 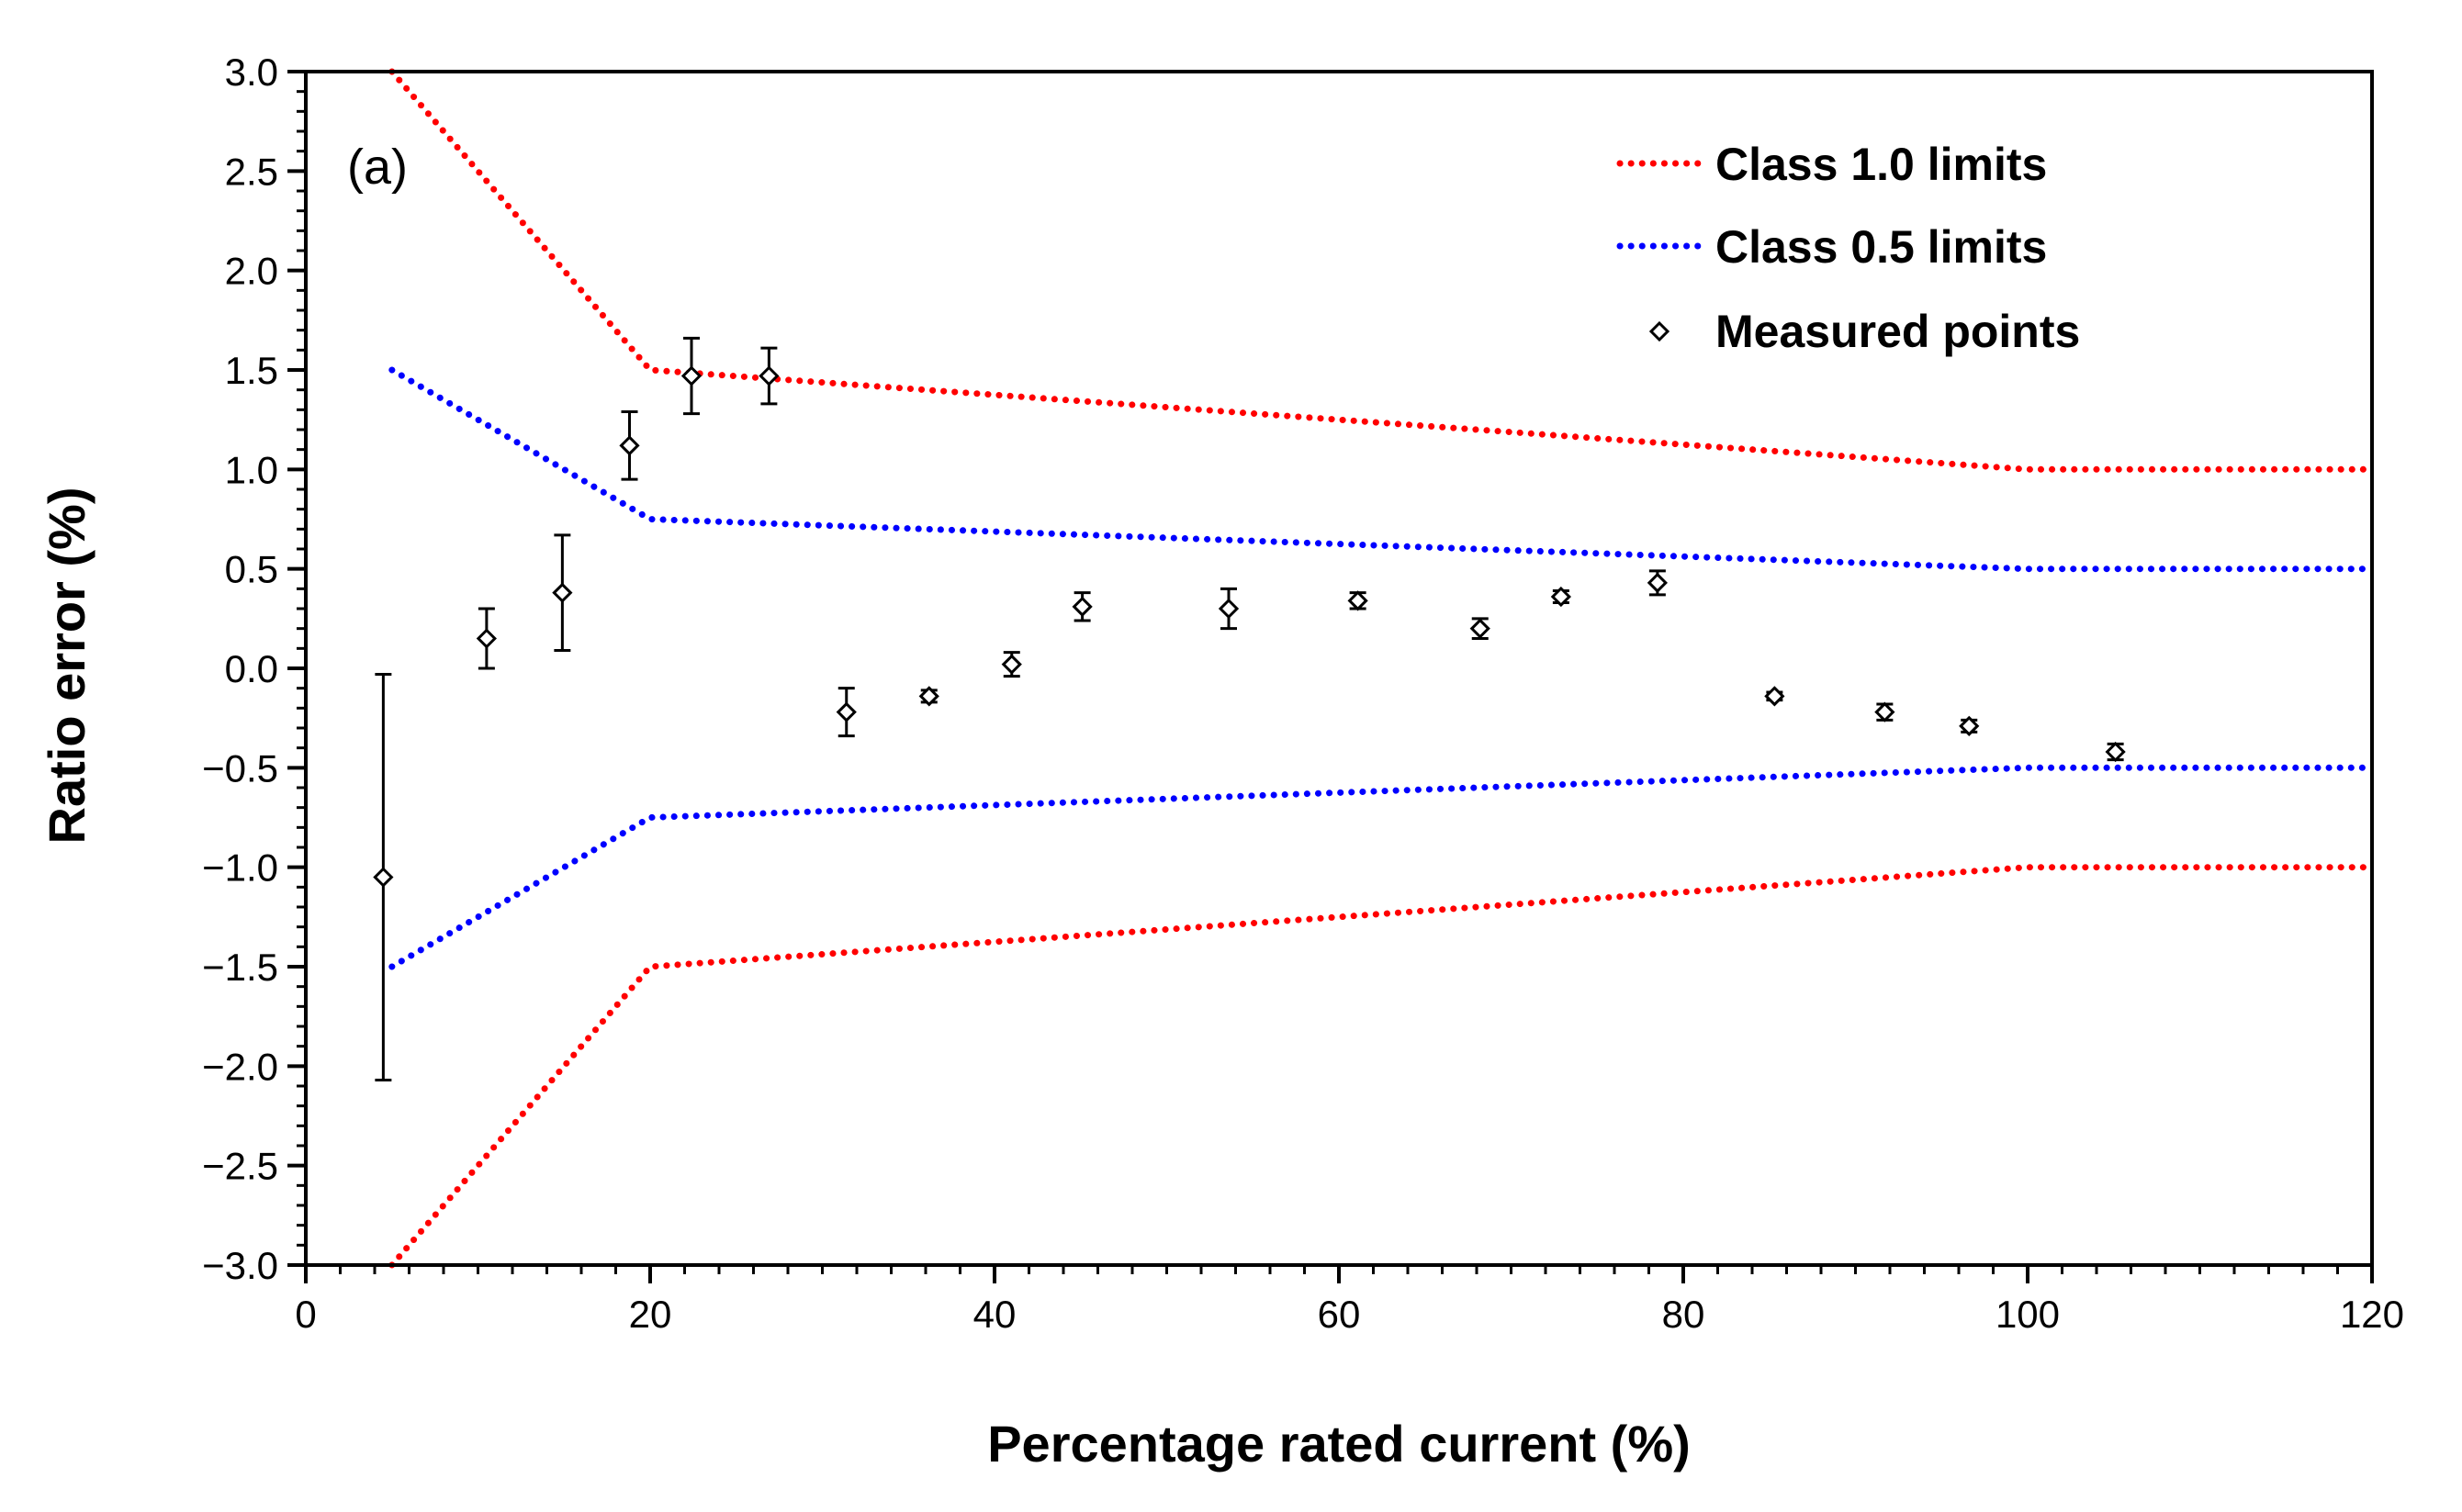 What do you see at coordinates (2028, 1314) in the screenshot?
I see `x-tick-label: 100` at bounding box center [2028, 1314].